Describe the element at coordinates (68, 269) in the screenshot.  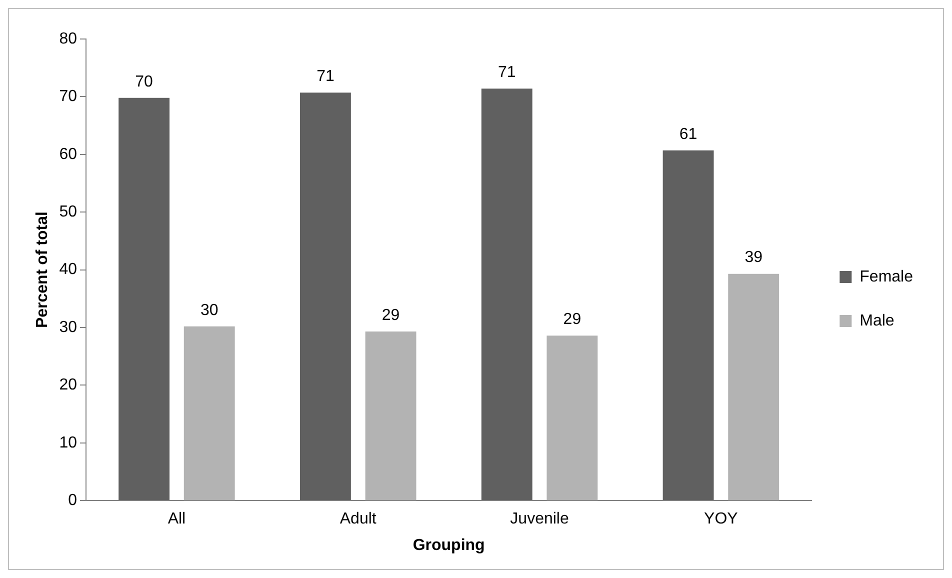
I see `y-tick-label: 40` at that location.